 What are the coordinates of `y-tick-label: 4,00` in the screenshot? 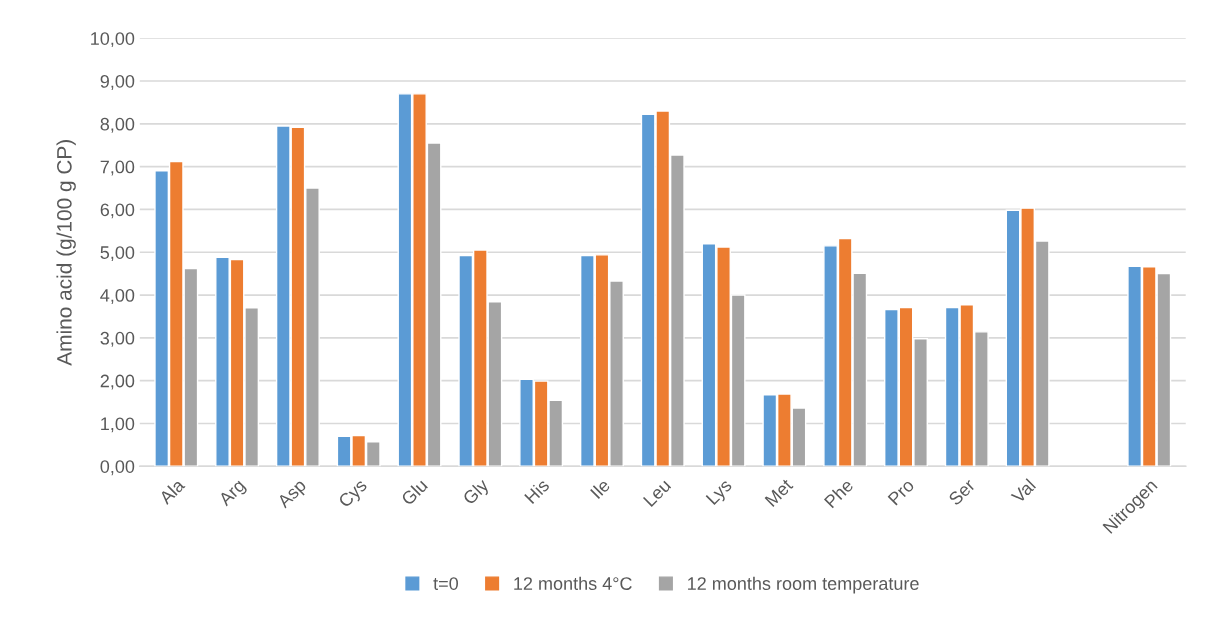 It's located at (117, 296).